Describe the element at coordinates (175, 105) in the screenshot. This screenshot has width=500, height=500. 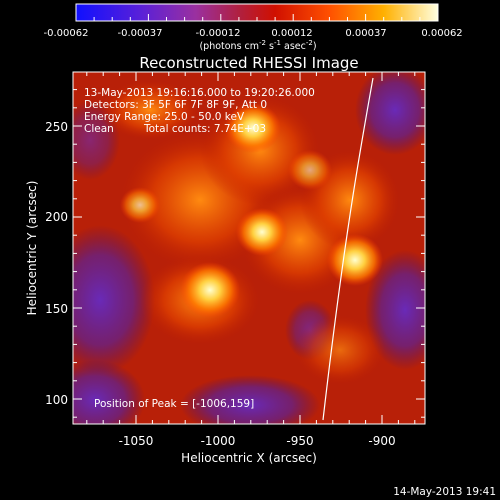
I see `annotation-detectors: Detectors: 3F 5F 6F 7F 8F 9F, Att 0` at that location.